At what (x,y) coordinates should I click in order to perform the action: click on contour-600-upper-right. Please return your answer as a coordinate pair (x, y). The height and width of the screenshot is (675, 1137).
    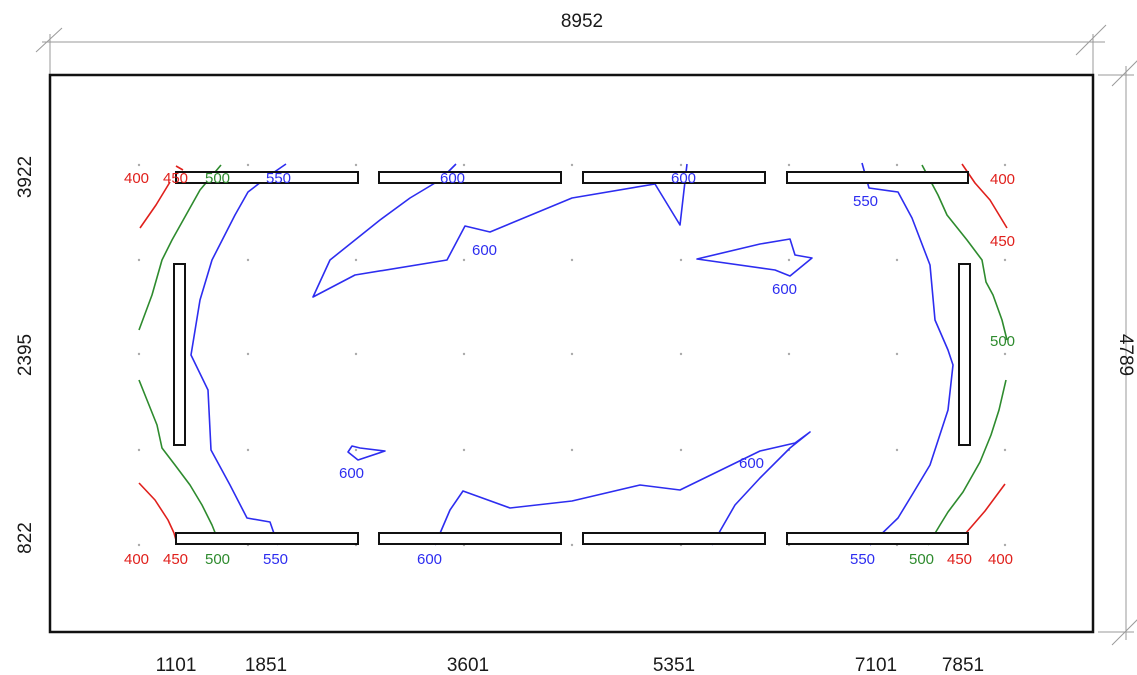
    Looking at the image, I should click on (754, 257).